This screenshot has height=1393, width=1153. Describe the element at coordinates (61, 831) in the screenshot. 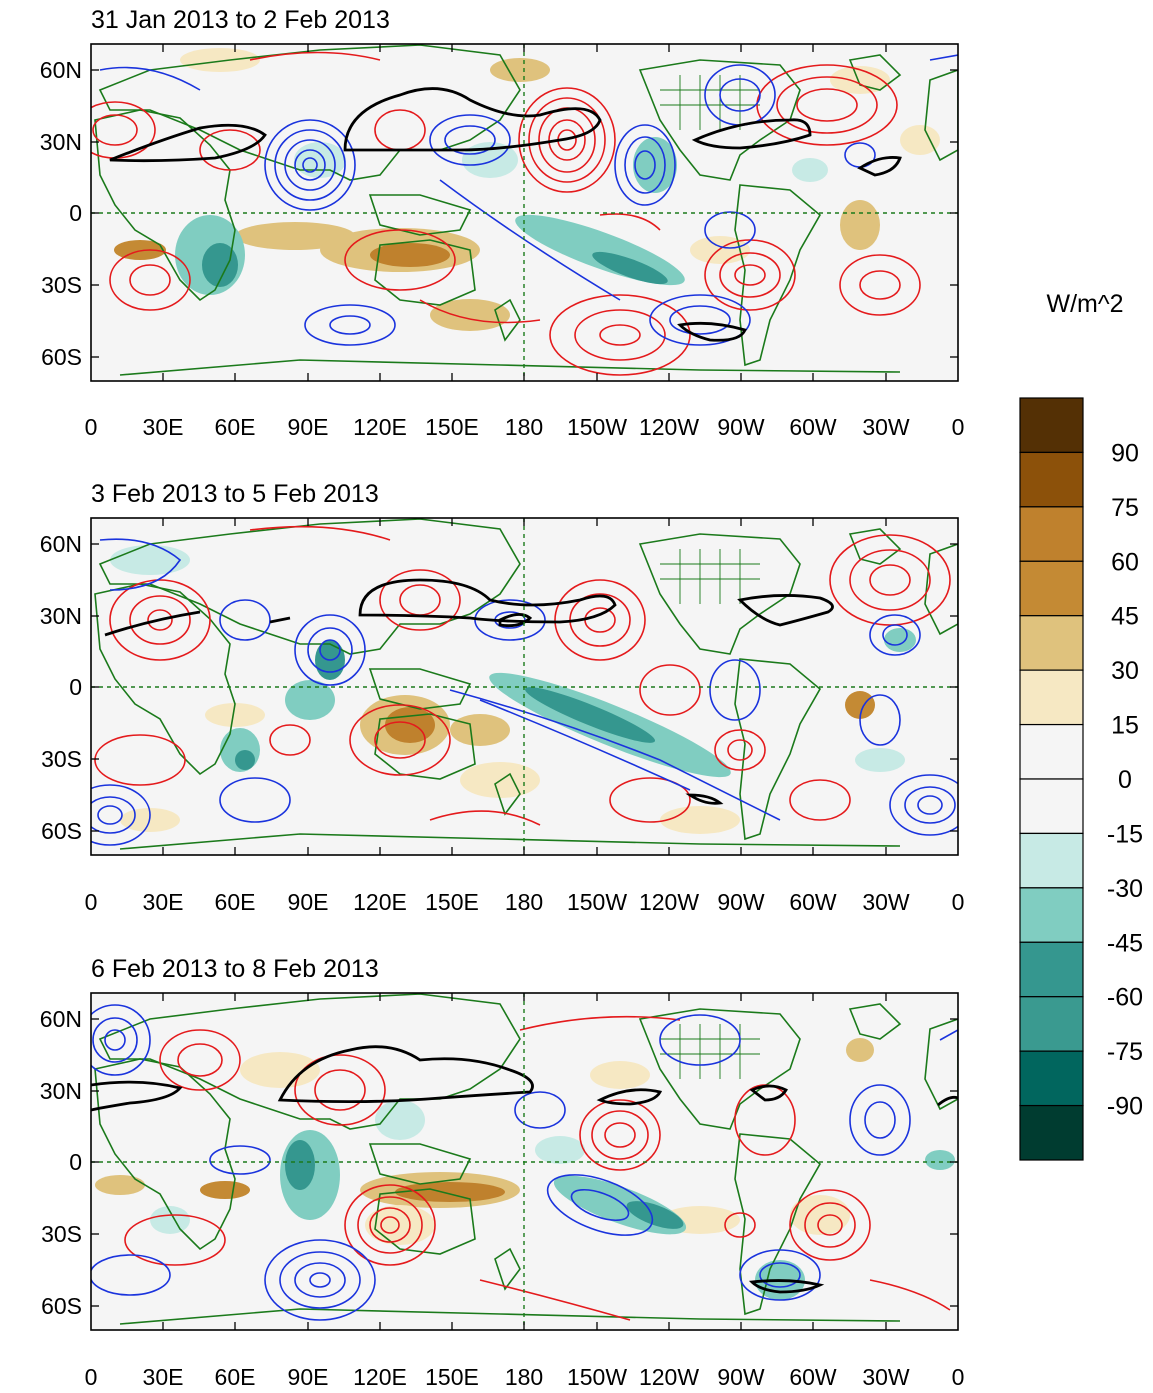

I see `panel-2-lat-label-60s: 60S` at that location.